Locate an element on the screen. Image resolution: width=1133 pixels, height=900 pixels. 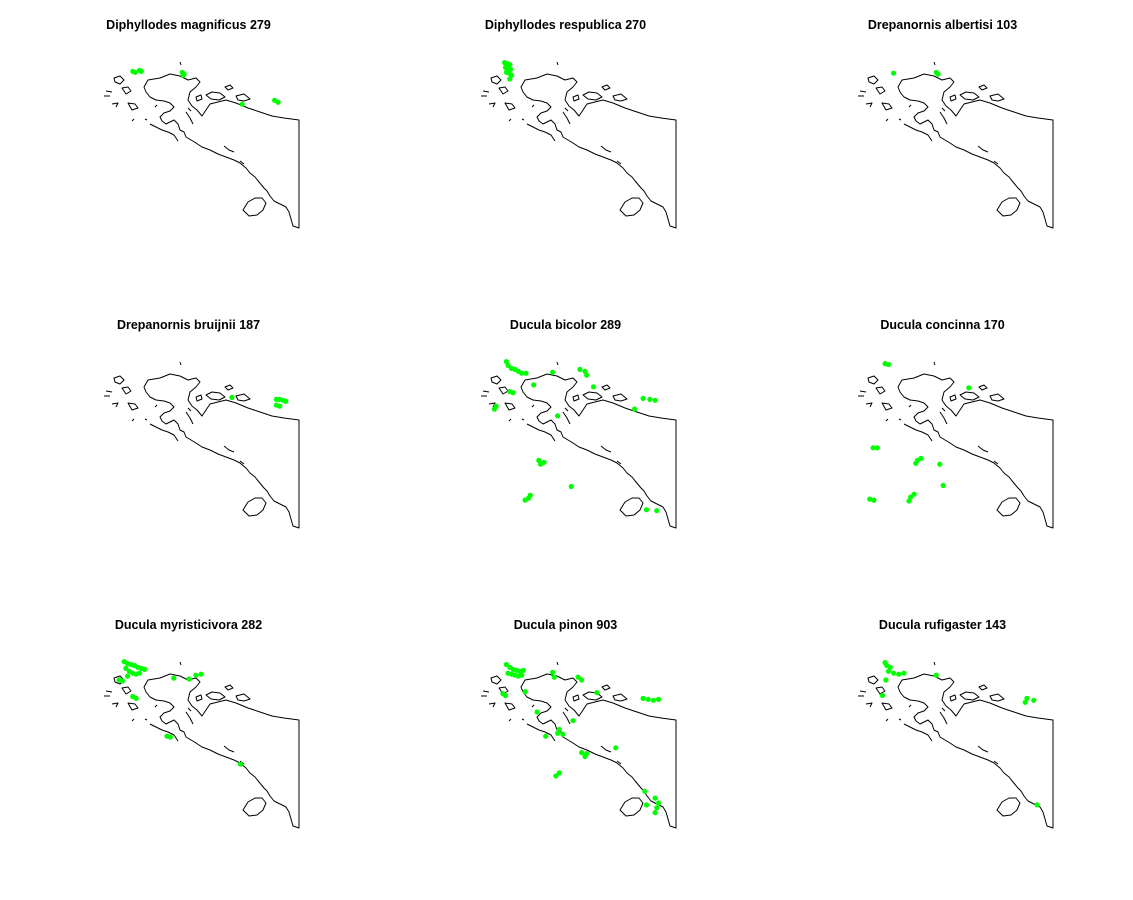
distribution-map is located at coordinates (202, 145).